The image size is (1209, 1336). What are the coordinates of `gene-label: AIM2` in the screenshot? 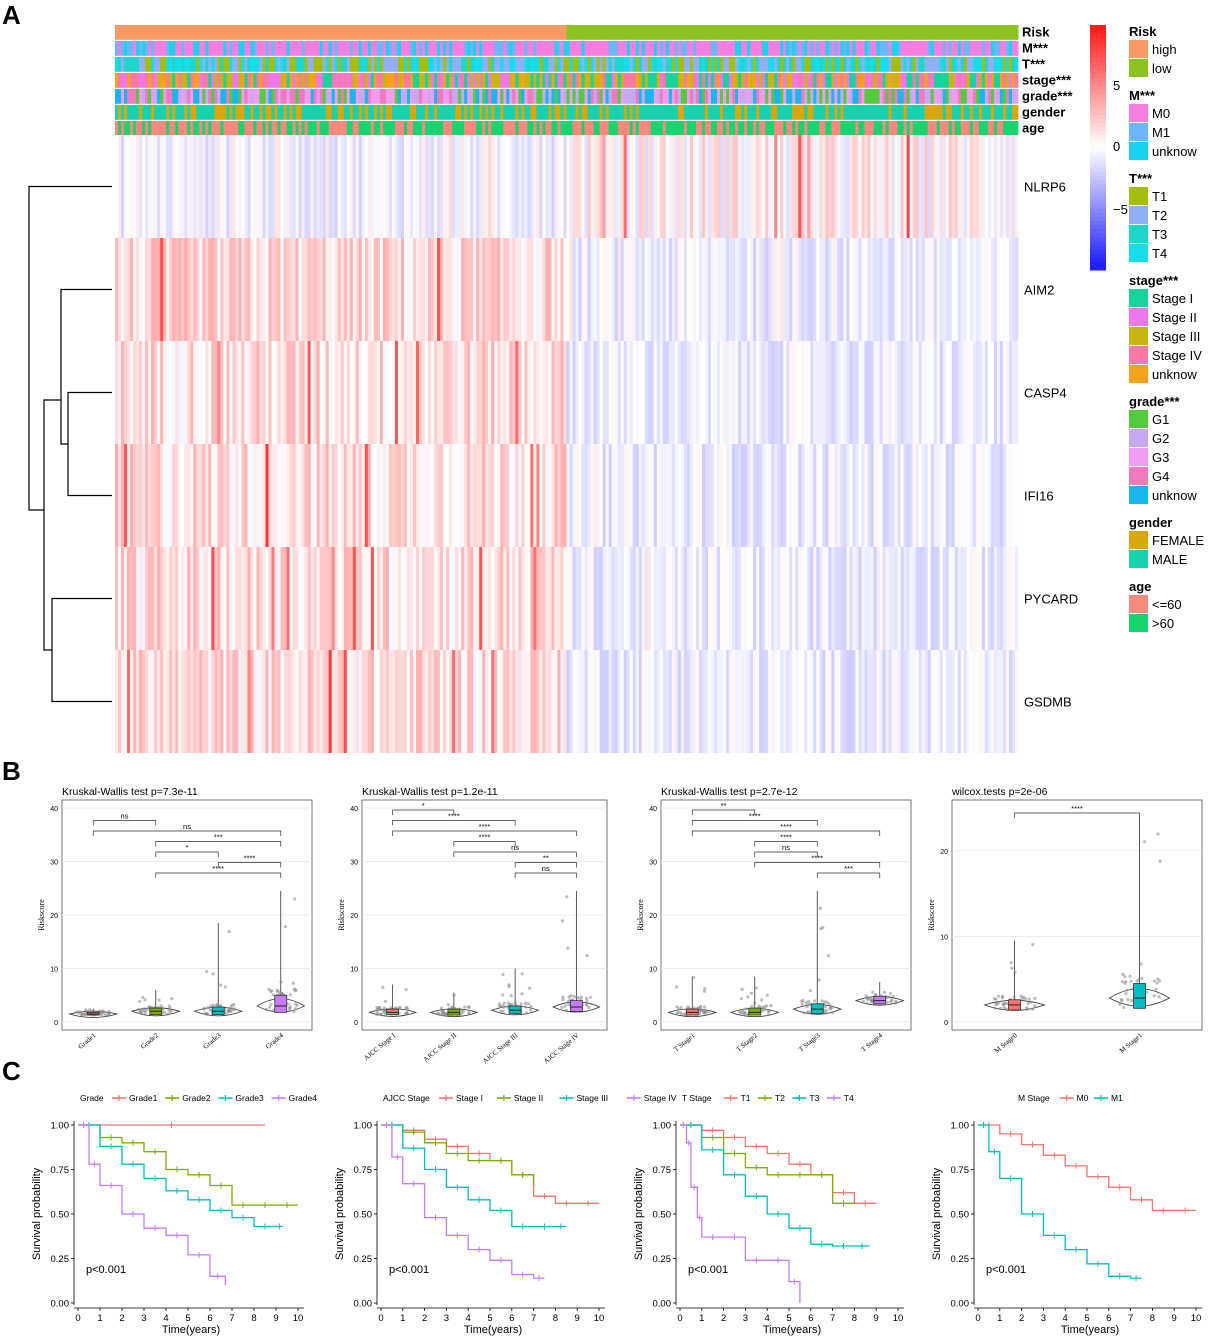 It's located at (1039, 290).